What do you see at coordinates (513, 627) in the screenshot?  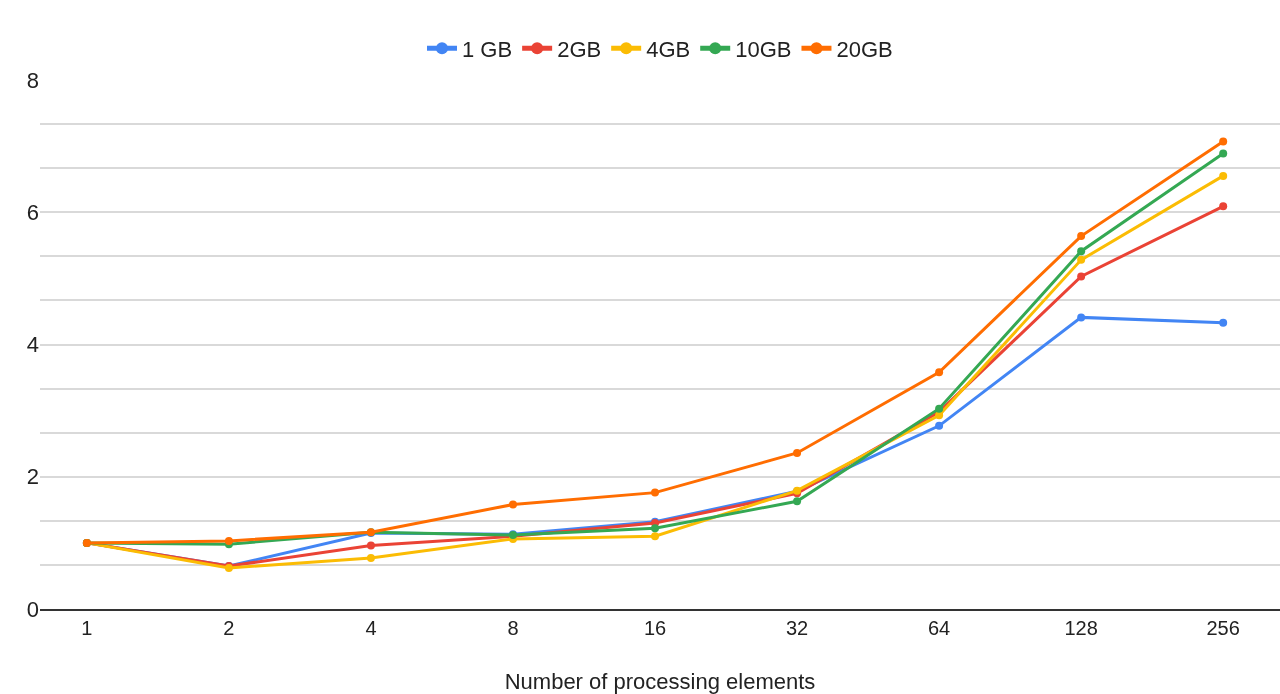 I see `x-tick-label: 8` at bounding box center [513, 627].